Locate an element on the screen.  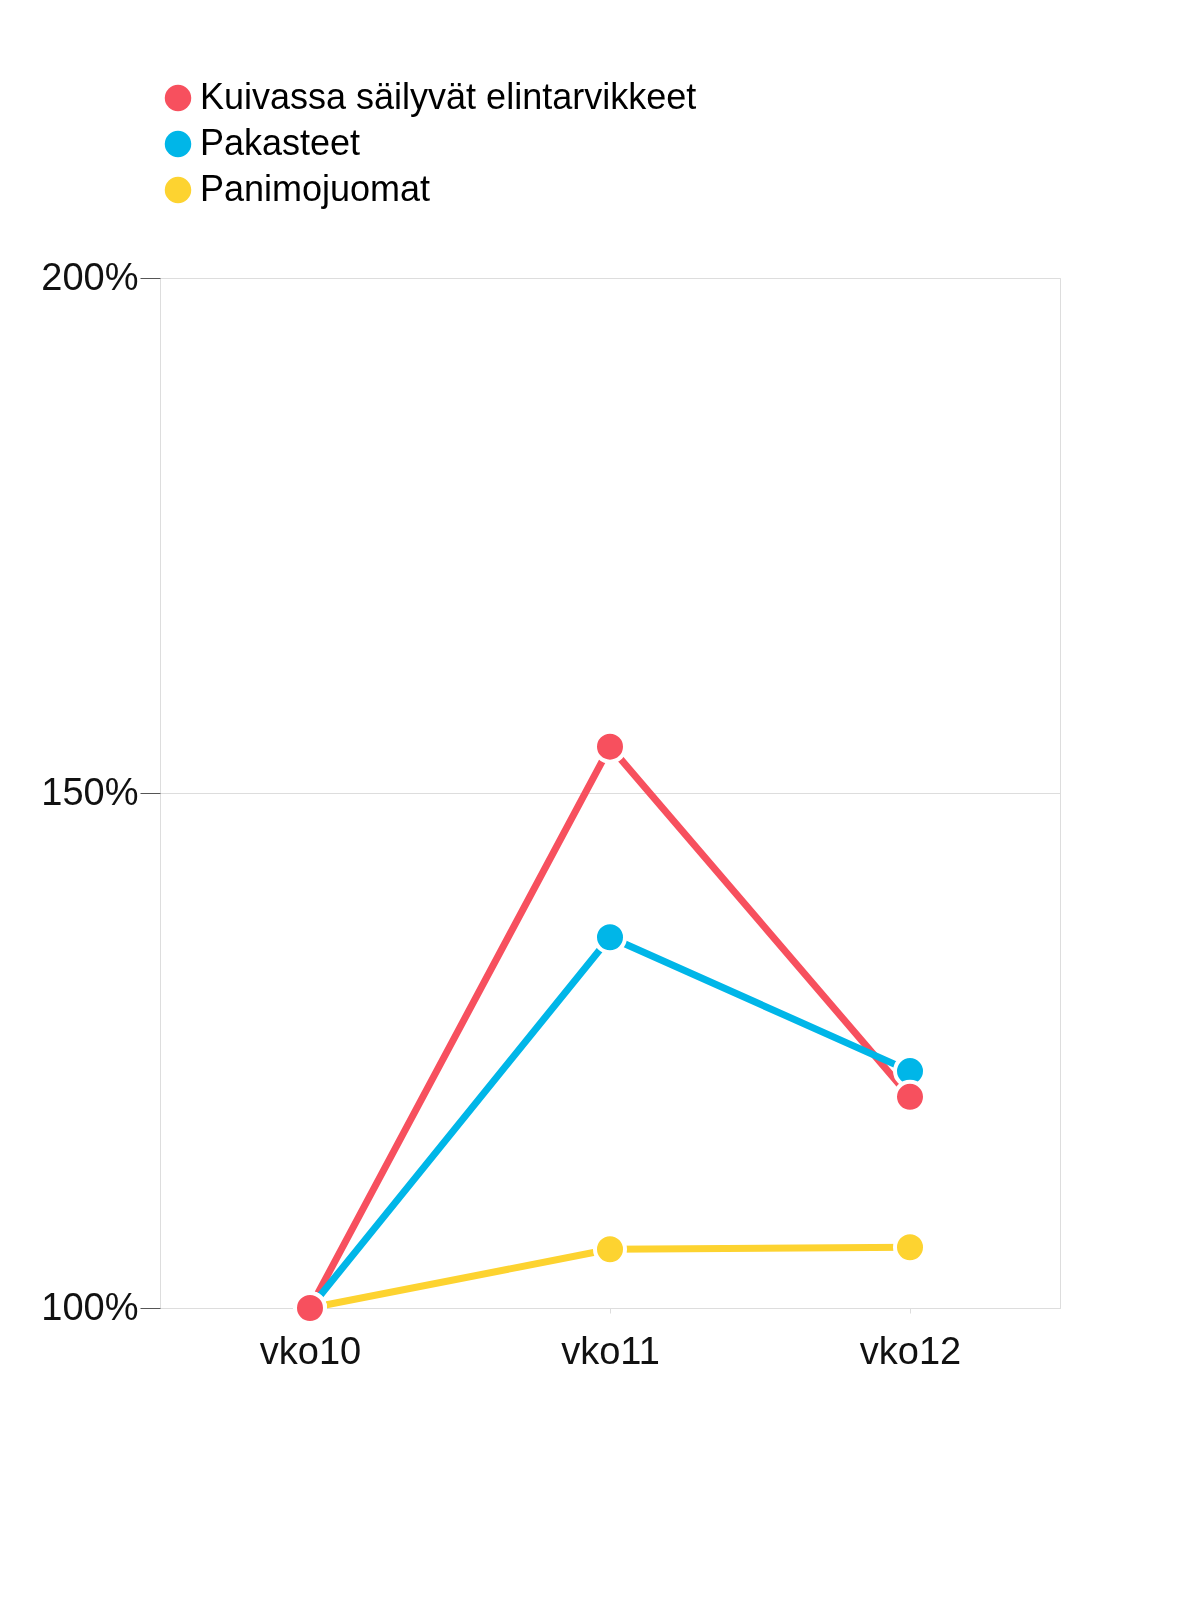
x-tick-label: vko10 is located at coordinates (310, 1350).